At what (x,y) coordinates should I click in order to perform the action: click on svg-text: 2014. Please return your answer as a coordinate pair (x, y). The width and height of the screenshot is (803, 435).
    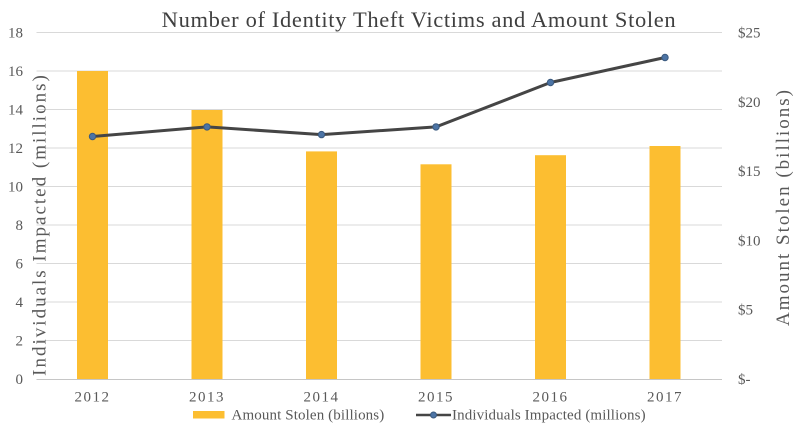
    Looking at the image, I should click on (322, 398).